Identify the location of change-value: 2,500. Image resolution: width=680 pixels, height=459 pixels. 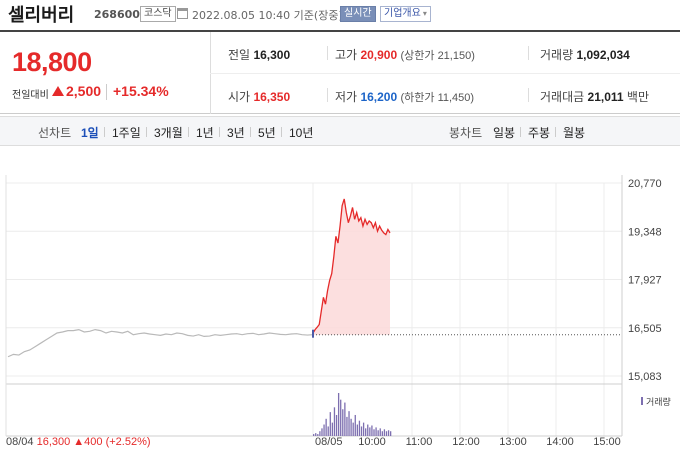
(76, 91).